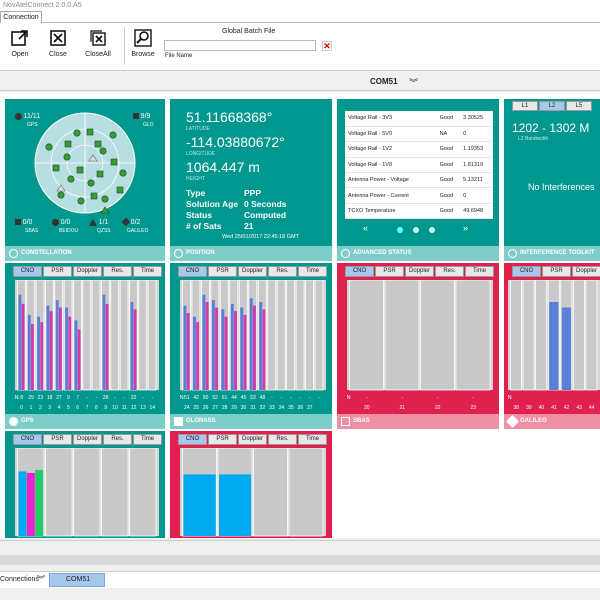 Image resolution: width=600 pixels, height=600 pixels. I want to click on constellation-footer: CONSTELLATION, so click(85, 253).